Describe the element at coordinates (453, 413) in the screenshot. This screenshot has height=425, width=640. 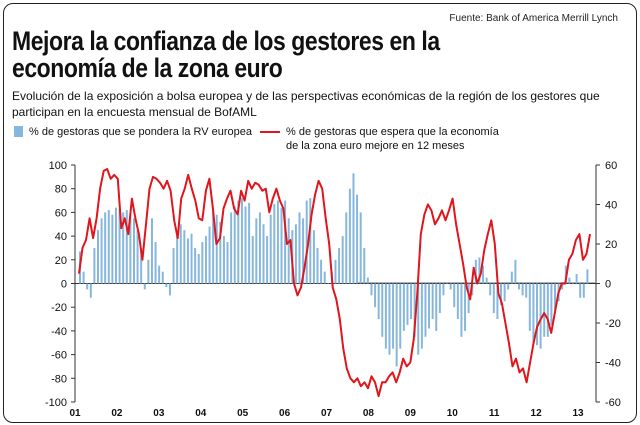
I see `x-axis-tick-label: 10` at that location.